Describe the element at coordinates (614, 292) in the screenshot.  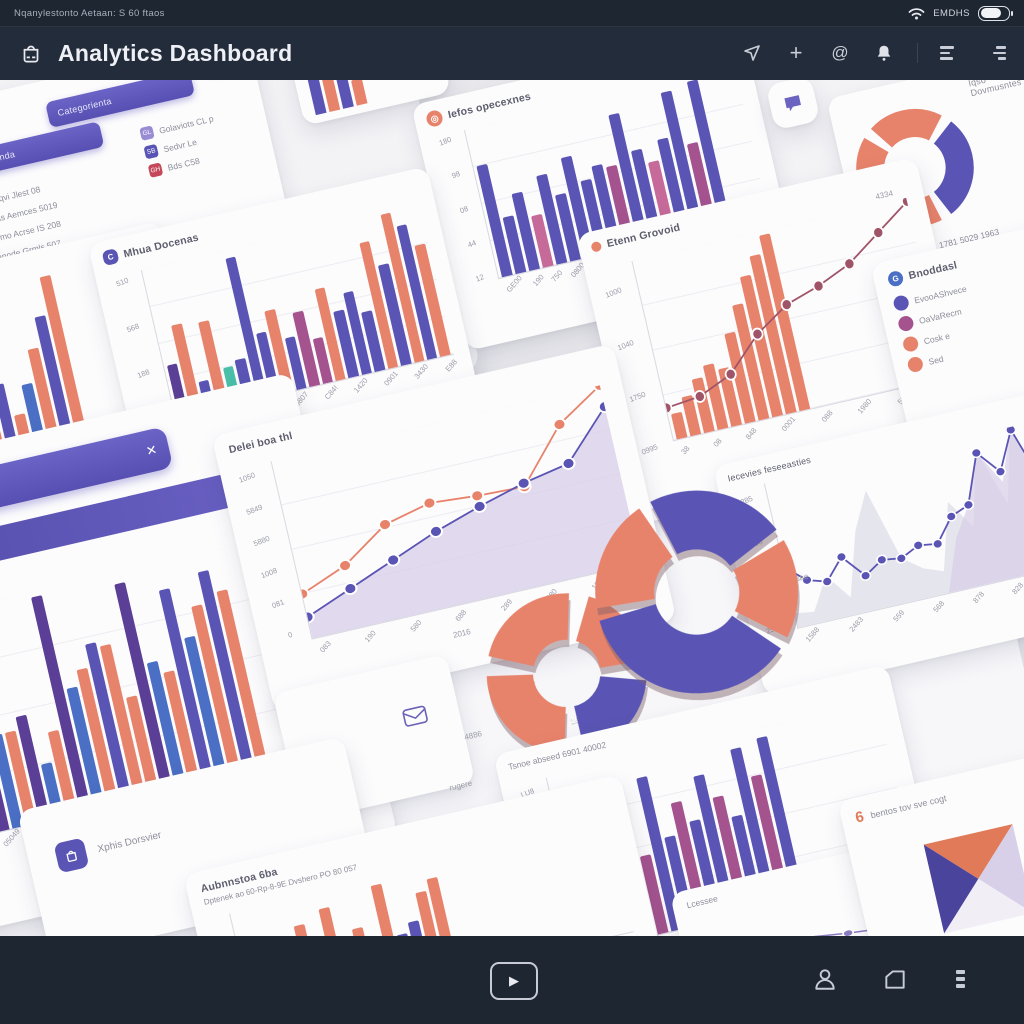
I see `axis-label: 1000` at that location.